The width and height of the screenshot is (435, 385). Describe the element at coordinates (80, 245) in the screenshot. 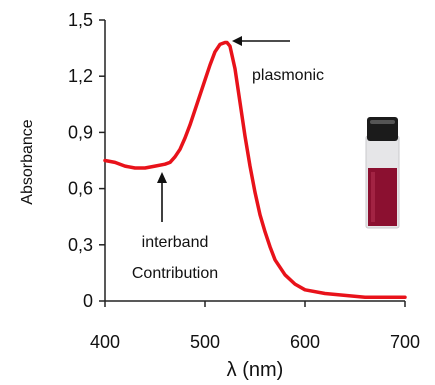

I see `y-tick-label: 0,3` at that location.